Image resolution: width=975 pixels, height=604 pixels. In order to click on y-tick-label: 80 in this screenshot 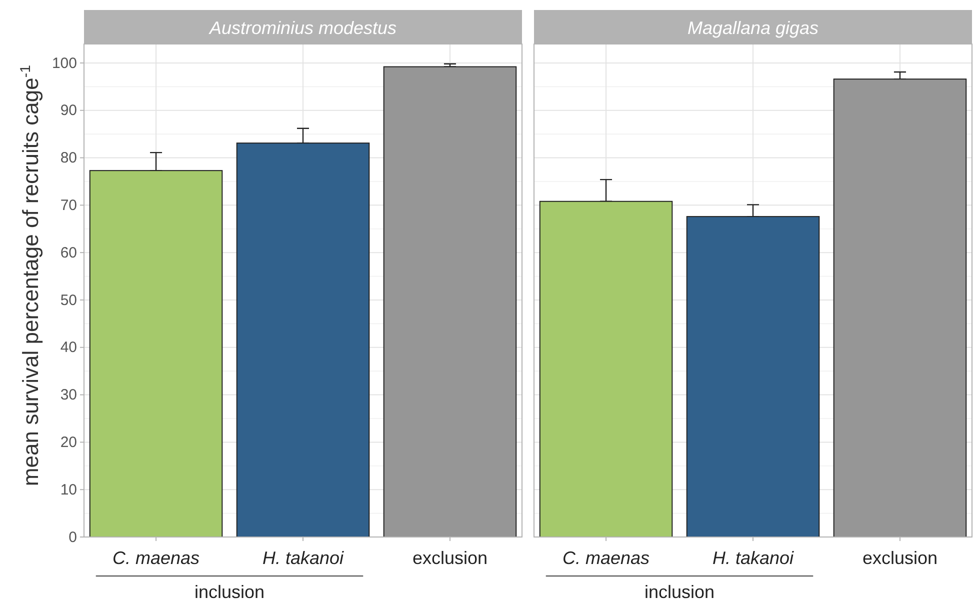, I will do `click(68, 158)`.